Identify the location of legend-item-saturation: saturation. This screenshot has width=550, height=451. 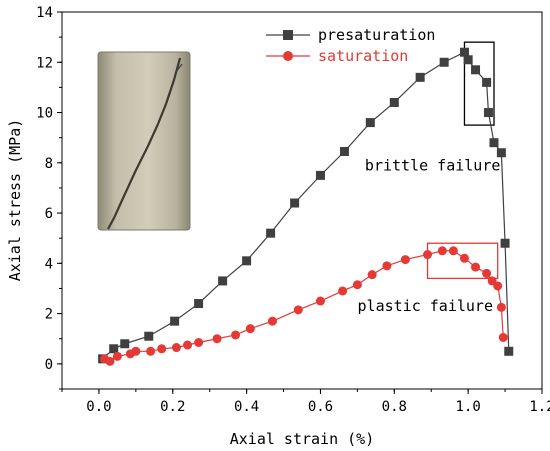
(337, 56).